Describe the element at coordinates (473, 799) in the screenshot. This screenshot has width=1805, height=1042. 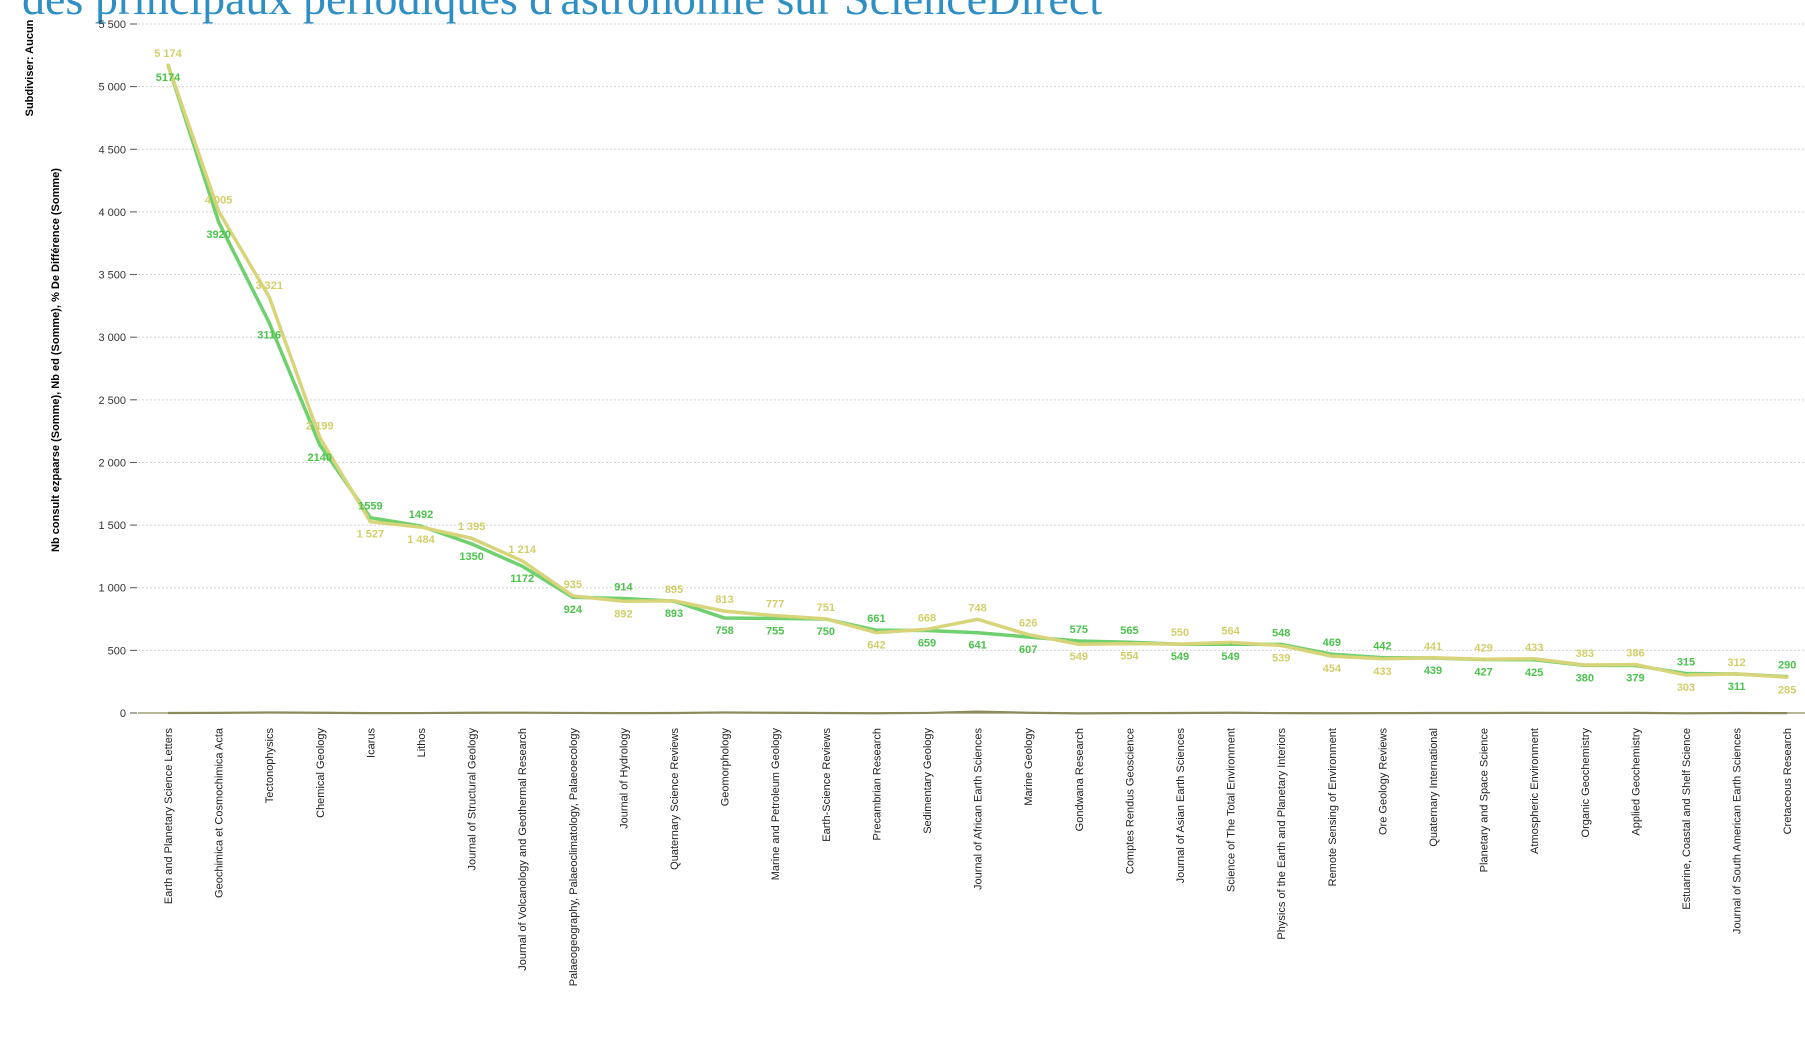
I see `x-category-label: Journal of Structural Geology` at that location.